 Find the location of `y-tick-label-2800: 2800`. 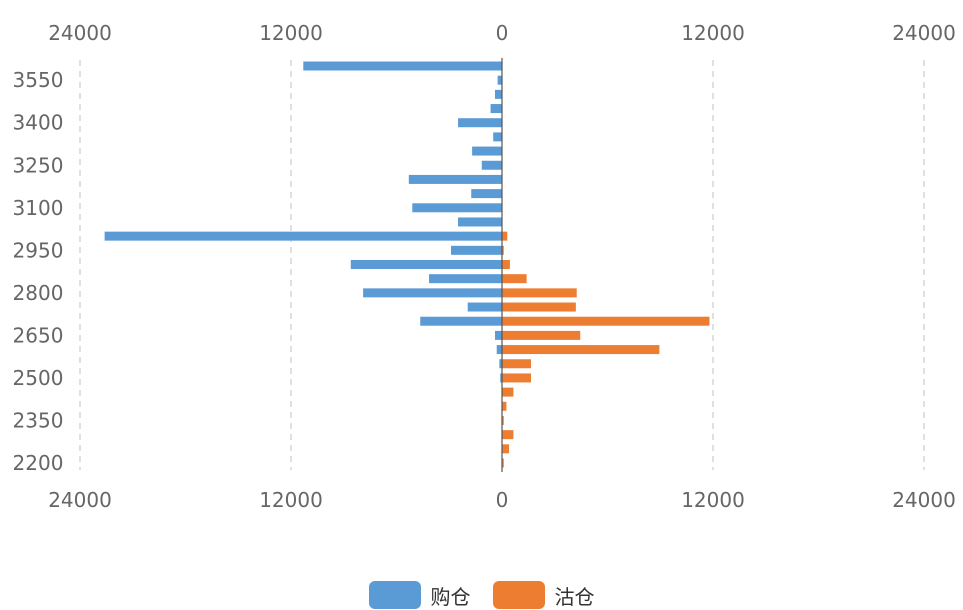

y-tick-label-2800: 2800 is located at coordinates (38, 293).